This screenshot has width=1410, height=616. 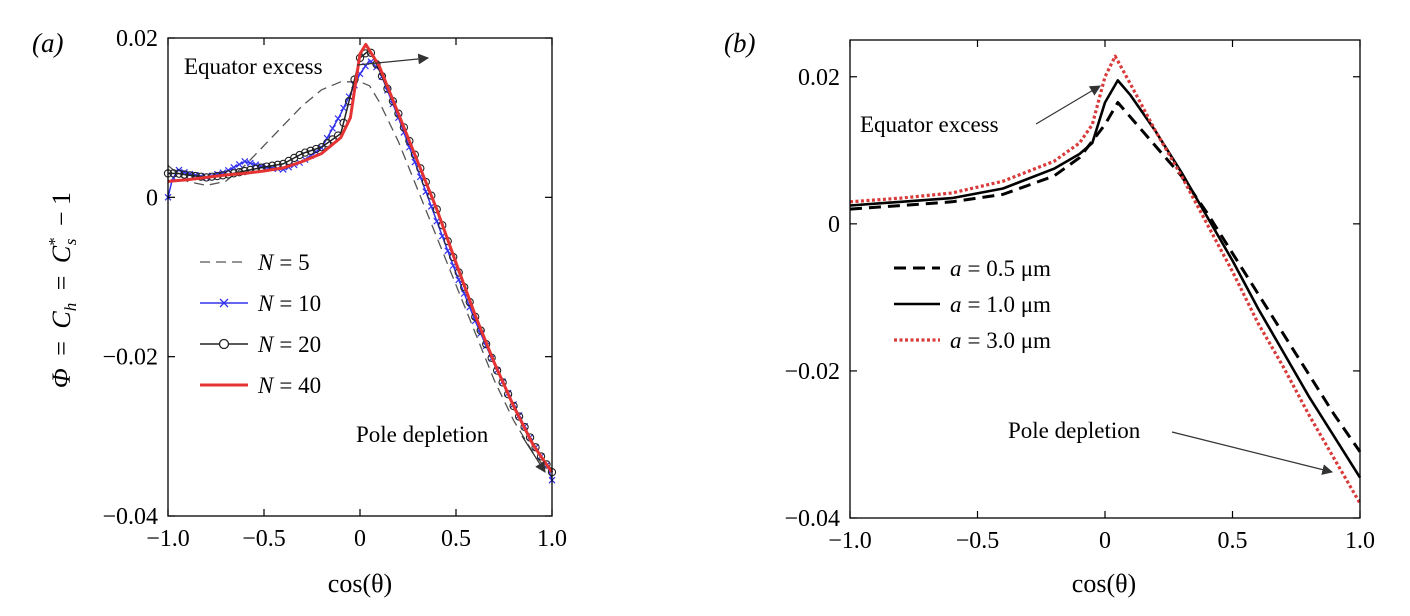 I want to click on panel-a-label: (a), so click(x=47, y=43).